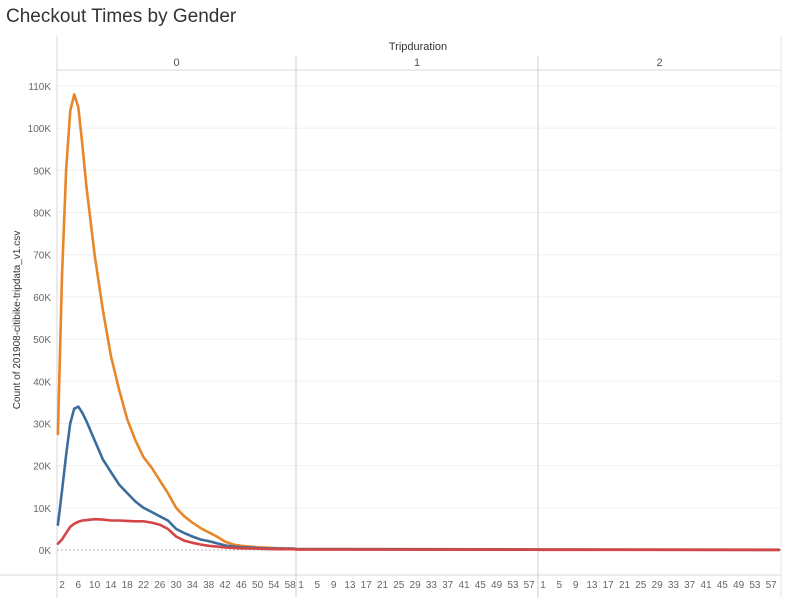 Image resolution: width=800 pixels, height=600 pixels. What do you see at coordinates (42, 256) in the screenshot?
I see `y-tick-label: 70K` at bounding box center [42, 256].